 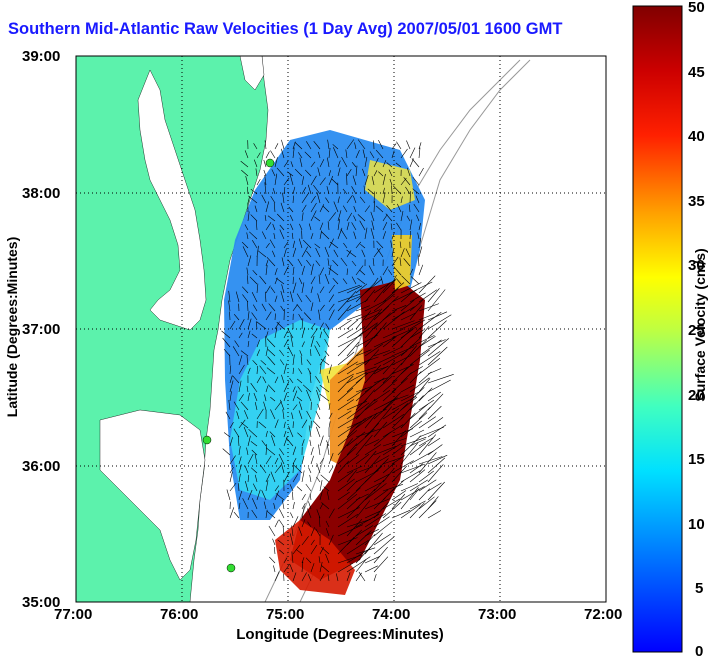 I want to click on x-axis-label: Longitude (Degrees:Minutes), so click(x=340, y=634).